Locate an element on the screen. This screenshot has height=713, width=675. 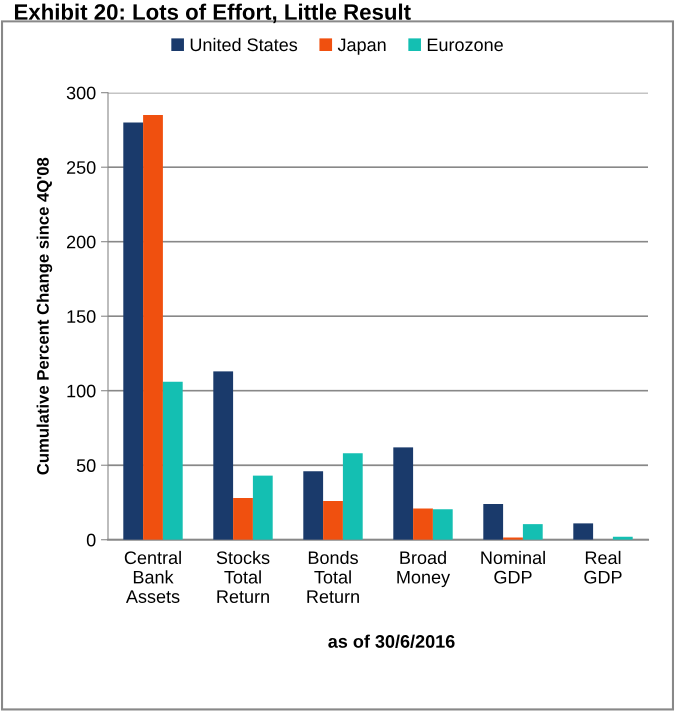
legend-label: Eurozone is located at coordinates (465, 45).